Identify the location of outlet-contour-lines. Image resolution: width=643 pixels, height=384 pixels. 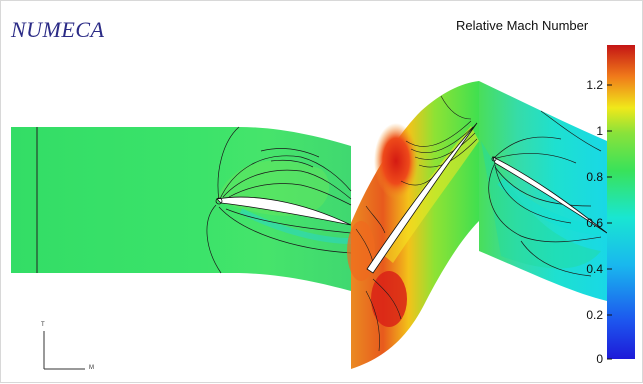
(545, 193).